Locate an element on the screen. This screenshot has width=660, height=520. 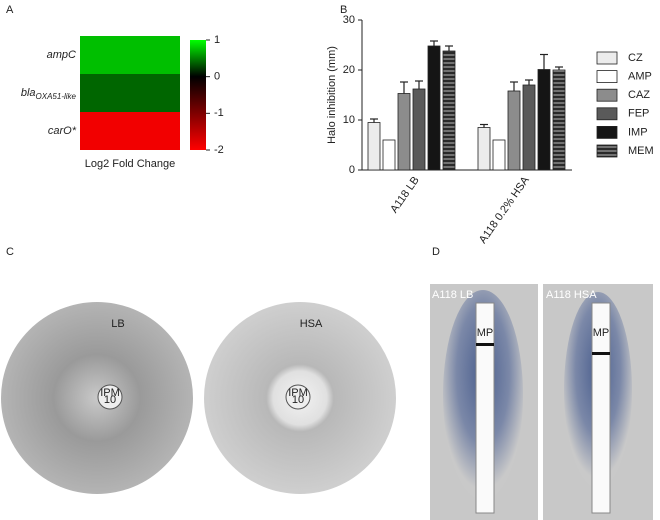
row-label-main: bla is located at coordinates (28, 93).